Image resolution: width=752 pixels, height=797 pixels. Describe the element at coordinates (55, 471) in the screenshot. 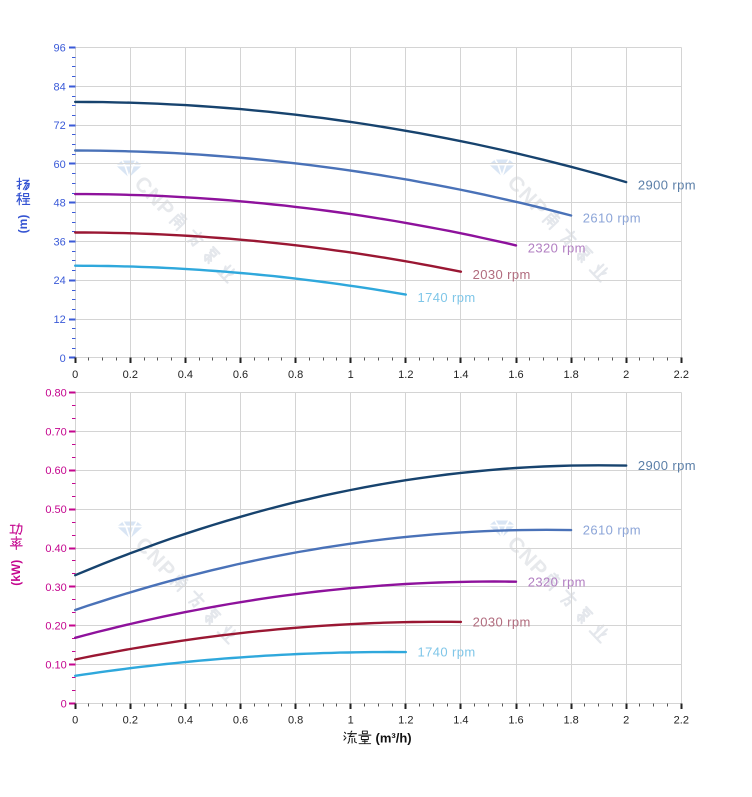

I see `svg-text: 0.60` at that location.